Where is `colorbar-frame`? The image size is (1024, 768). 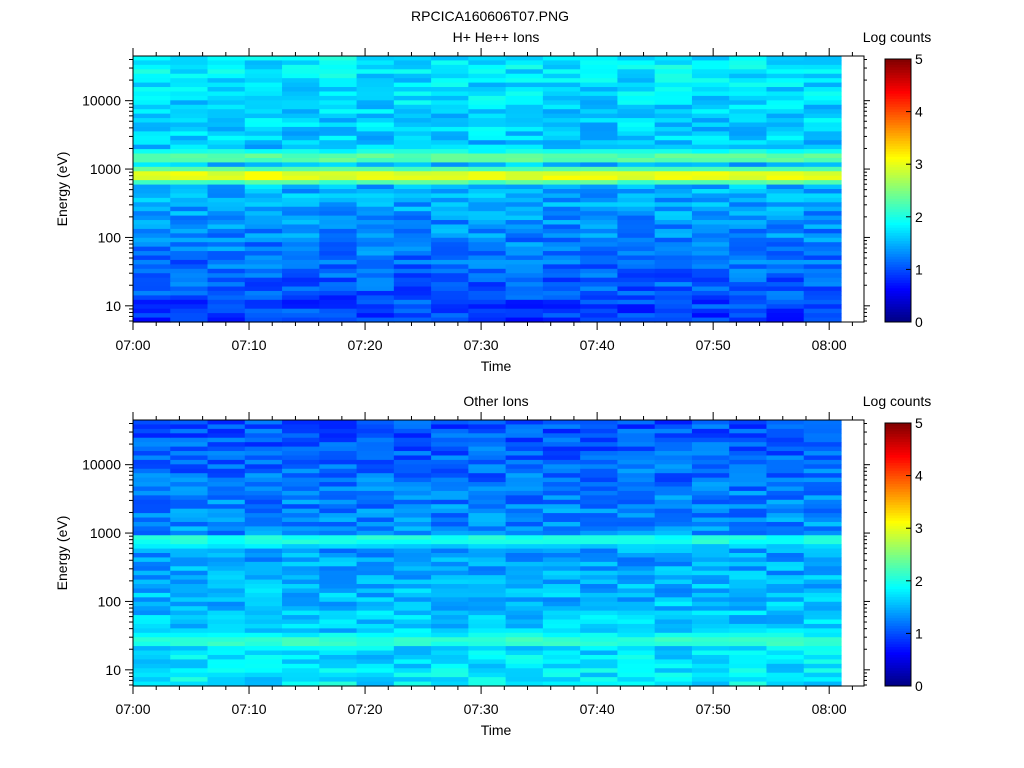 colorbar-frame is located at coordinates (898, 190).